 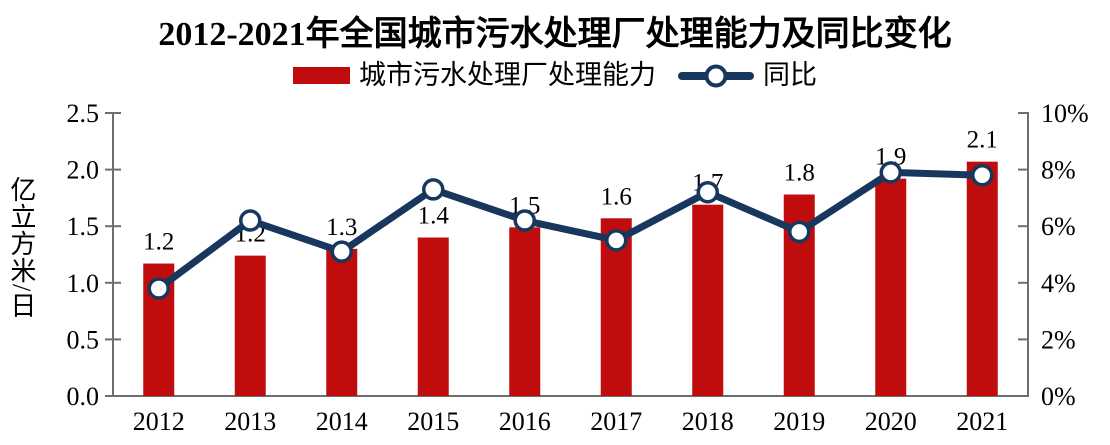 What do you see at coordinates (21, 248) in the screenshot?
I see `left-axis-title: 亿立方米/日` at bounding box center [21, 248].